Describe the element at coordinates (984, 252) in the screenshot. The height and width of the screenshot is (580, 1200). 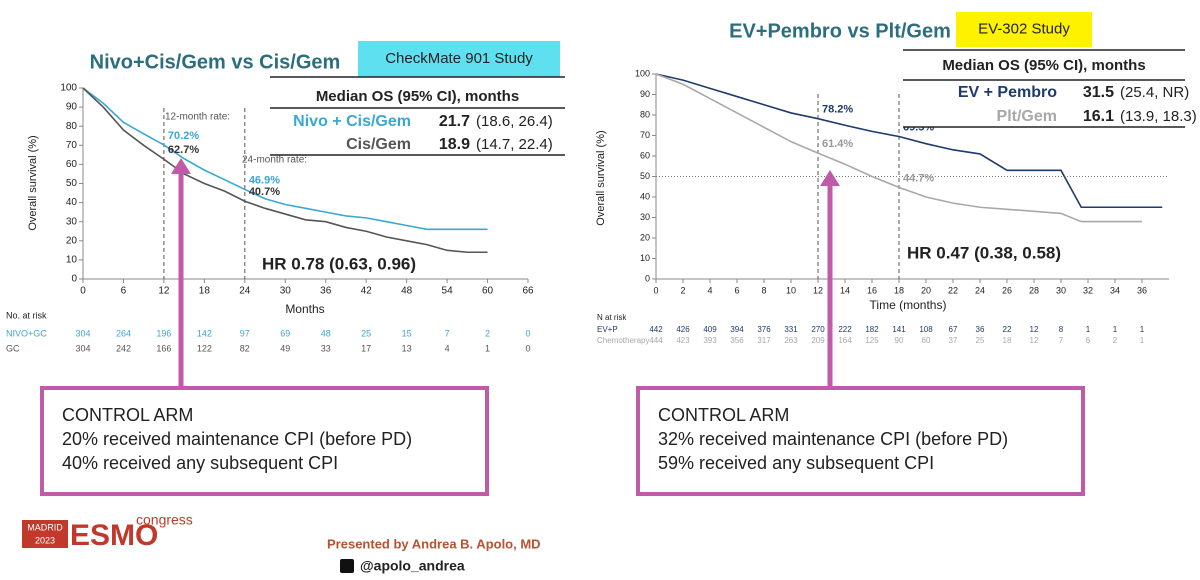
I see `hazard-ratio: HR 0.47 (0.38, 0.58)` at that location.